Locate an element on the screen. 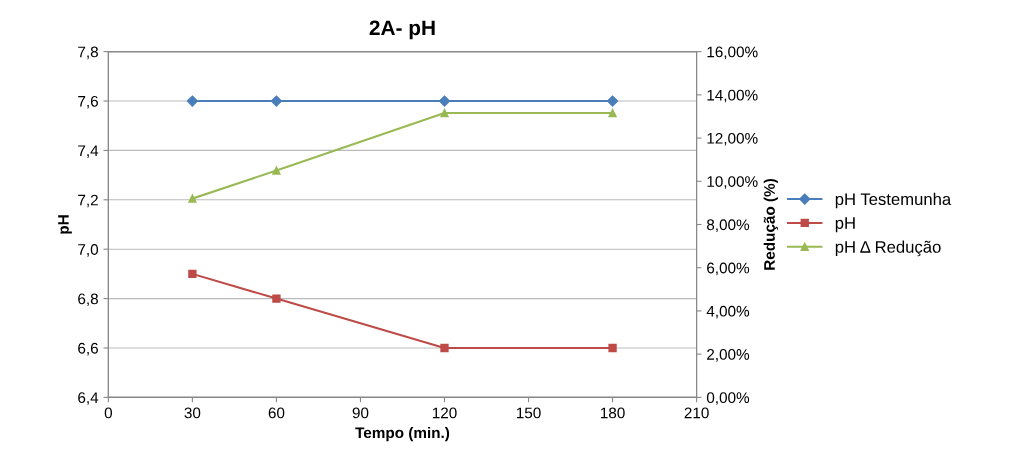  x-tick-label: 0 is located at coordinates (108, 413).